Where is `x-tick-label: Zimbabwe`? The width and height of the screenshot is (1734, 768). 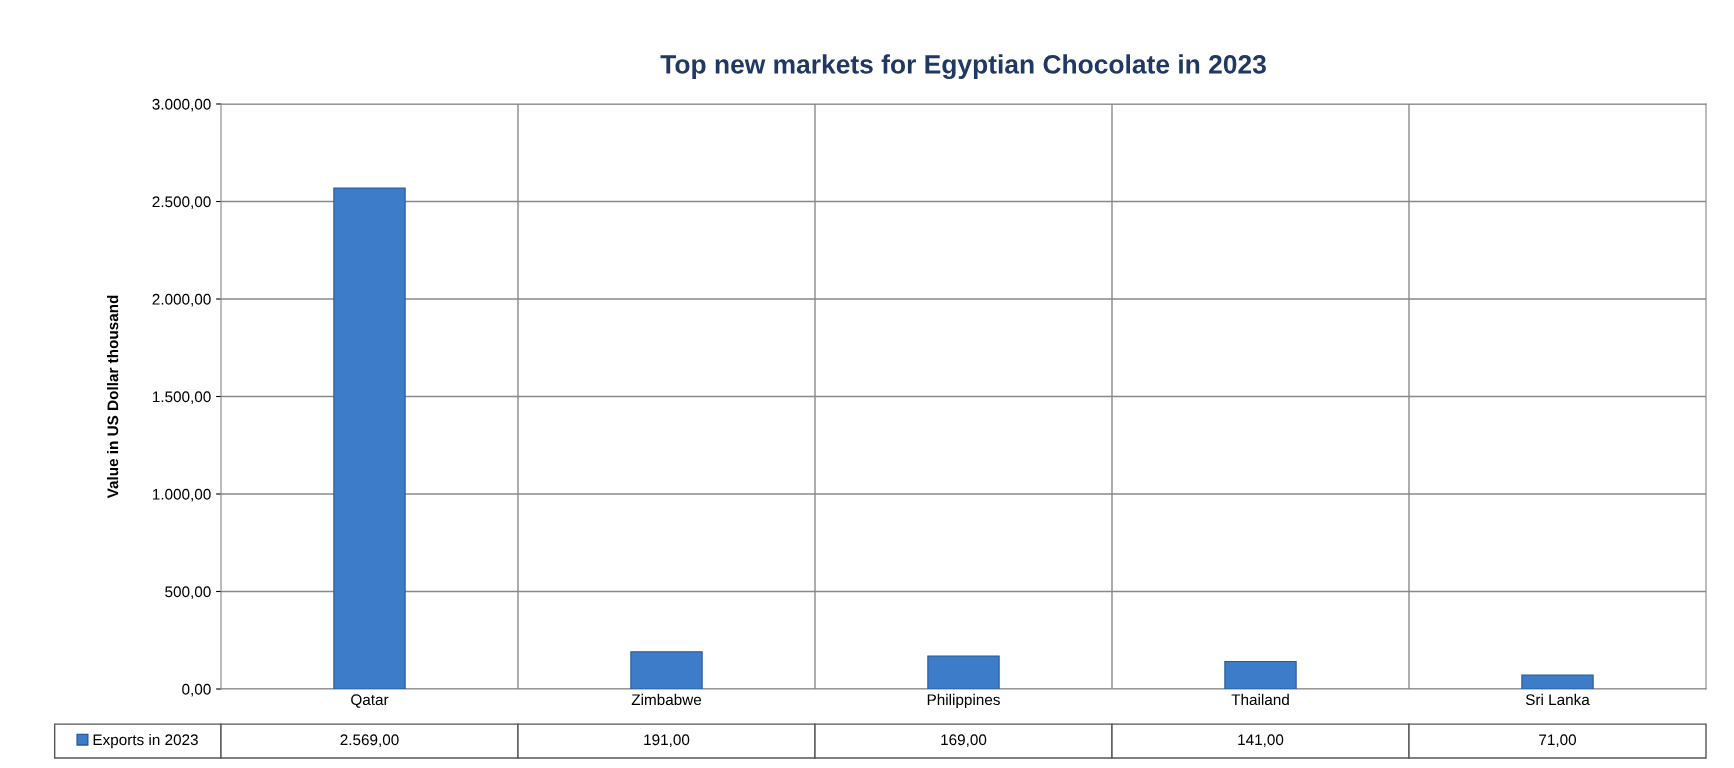
x-tick-label: Zimbabwe is located at coordinates (666, 699).